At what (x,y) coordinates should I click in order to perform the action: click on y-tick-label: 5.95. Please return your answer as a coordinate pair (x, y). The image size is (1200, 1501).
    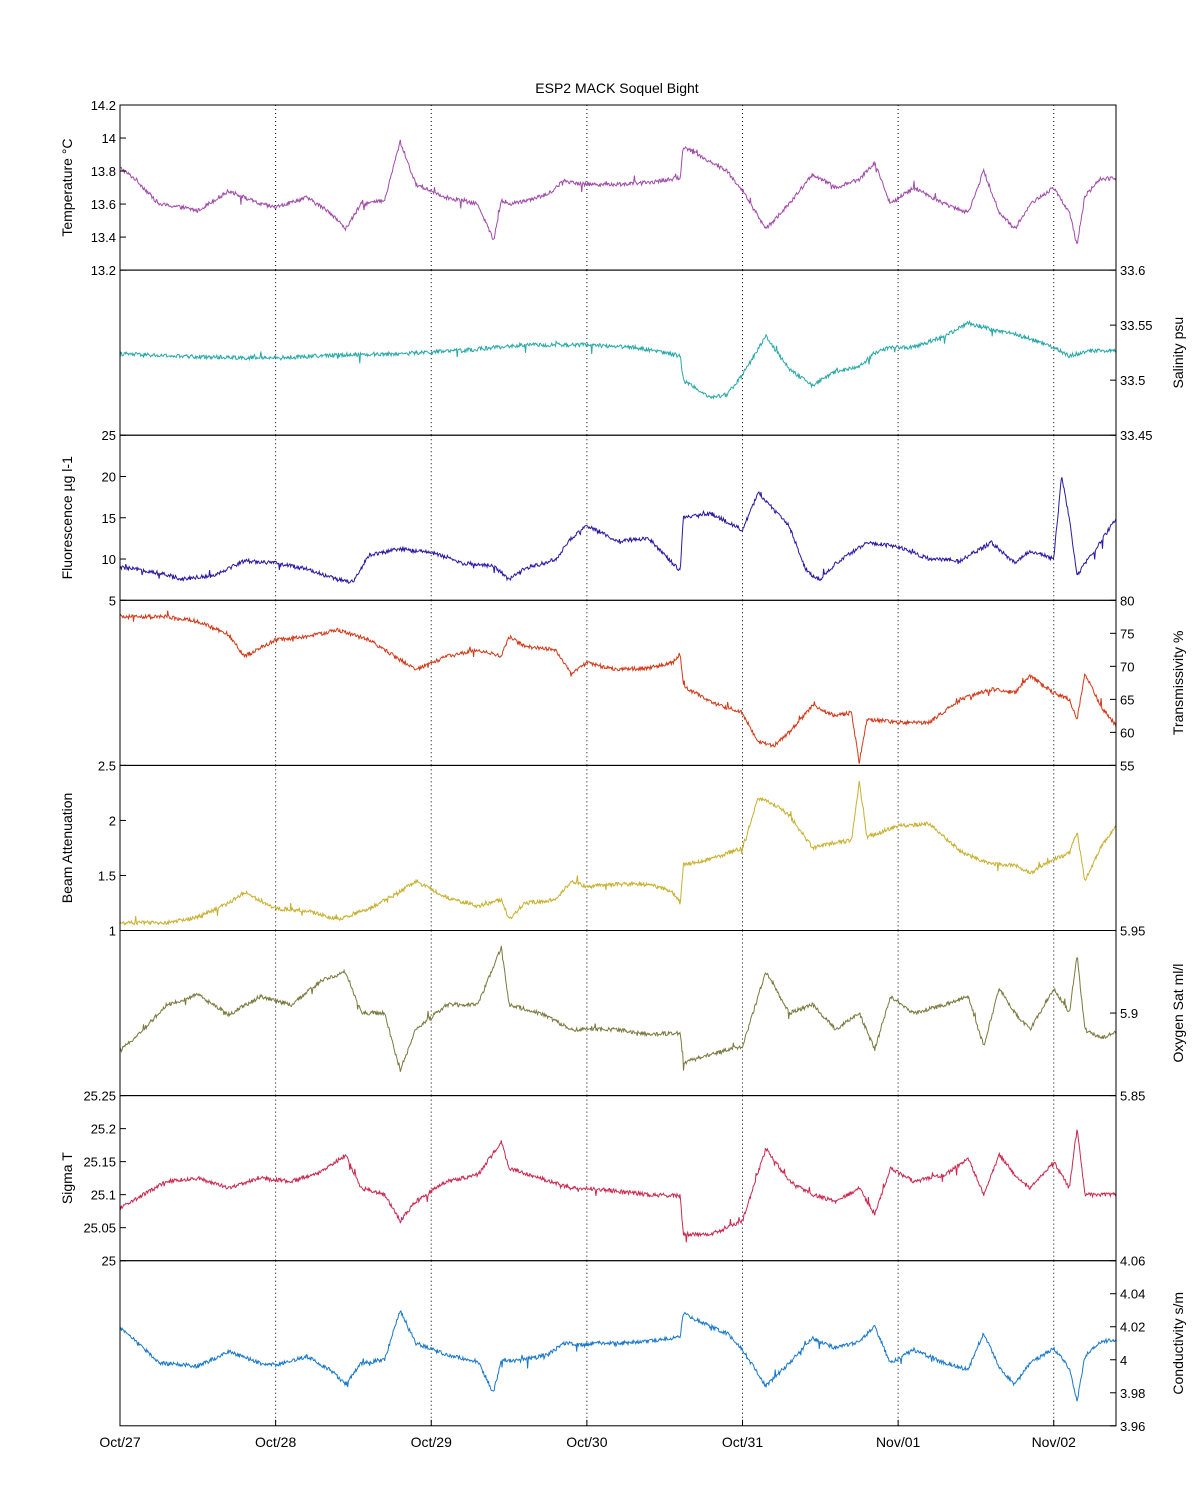
    Looking at the image, I should click on (1132, 931).